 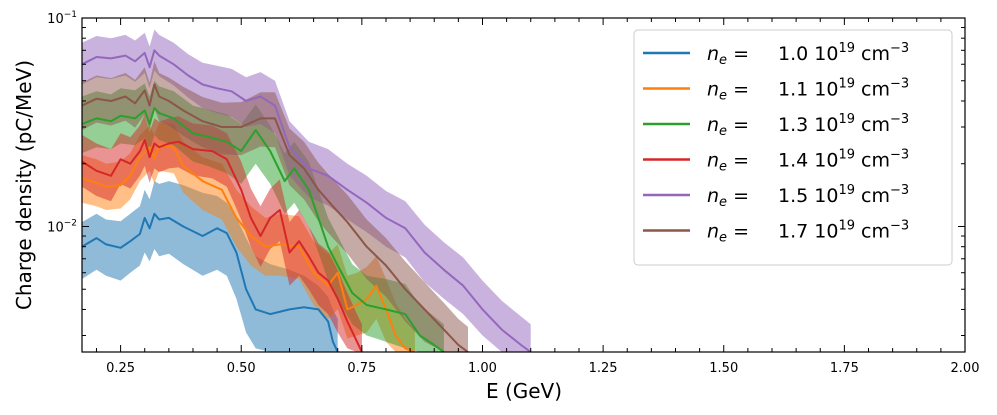 I want to click on legend-label-5: ne = 1.5 1019 cm−3, so click(x=808, y=196).